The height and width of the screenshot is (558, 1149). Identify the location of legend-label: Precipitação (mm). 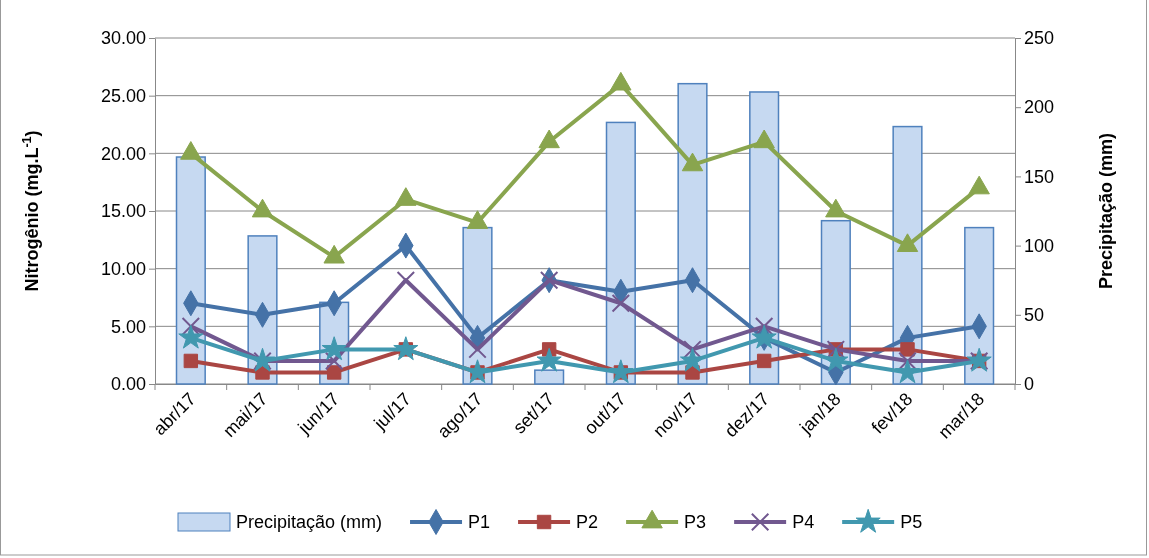
(309, 522).